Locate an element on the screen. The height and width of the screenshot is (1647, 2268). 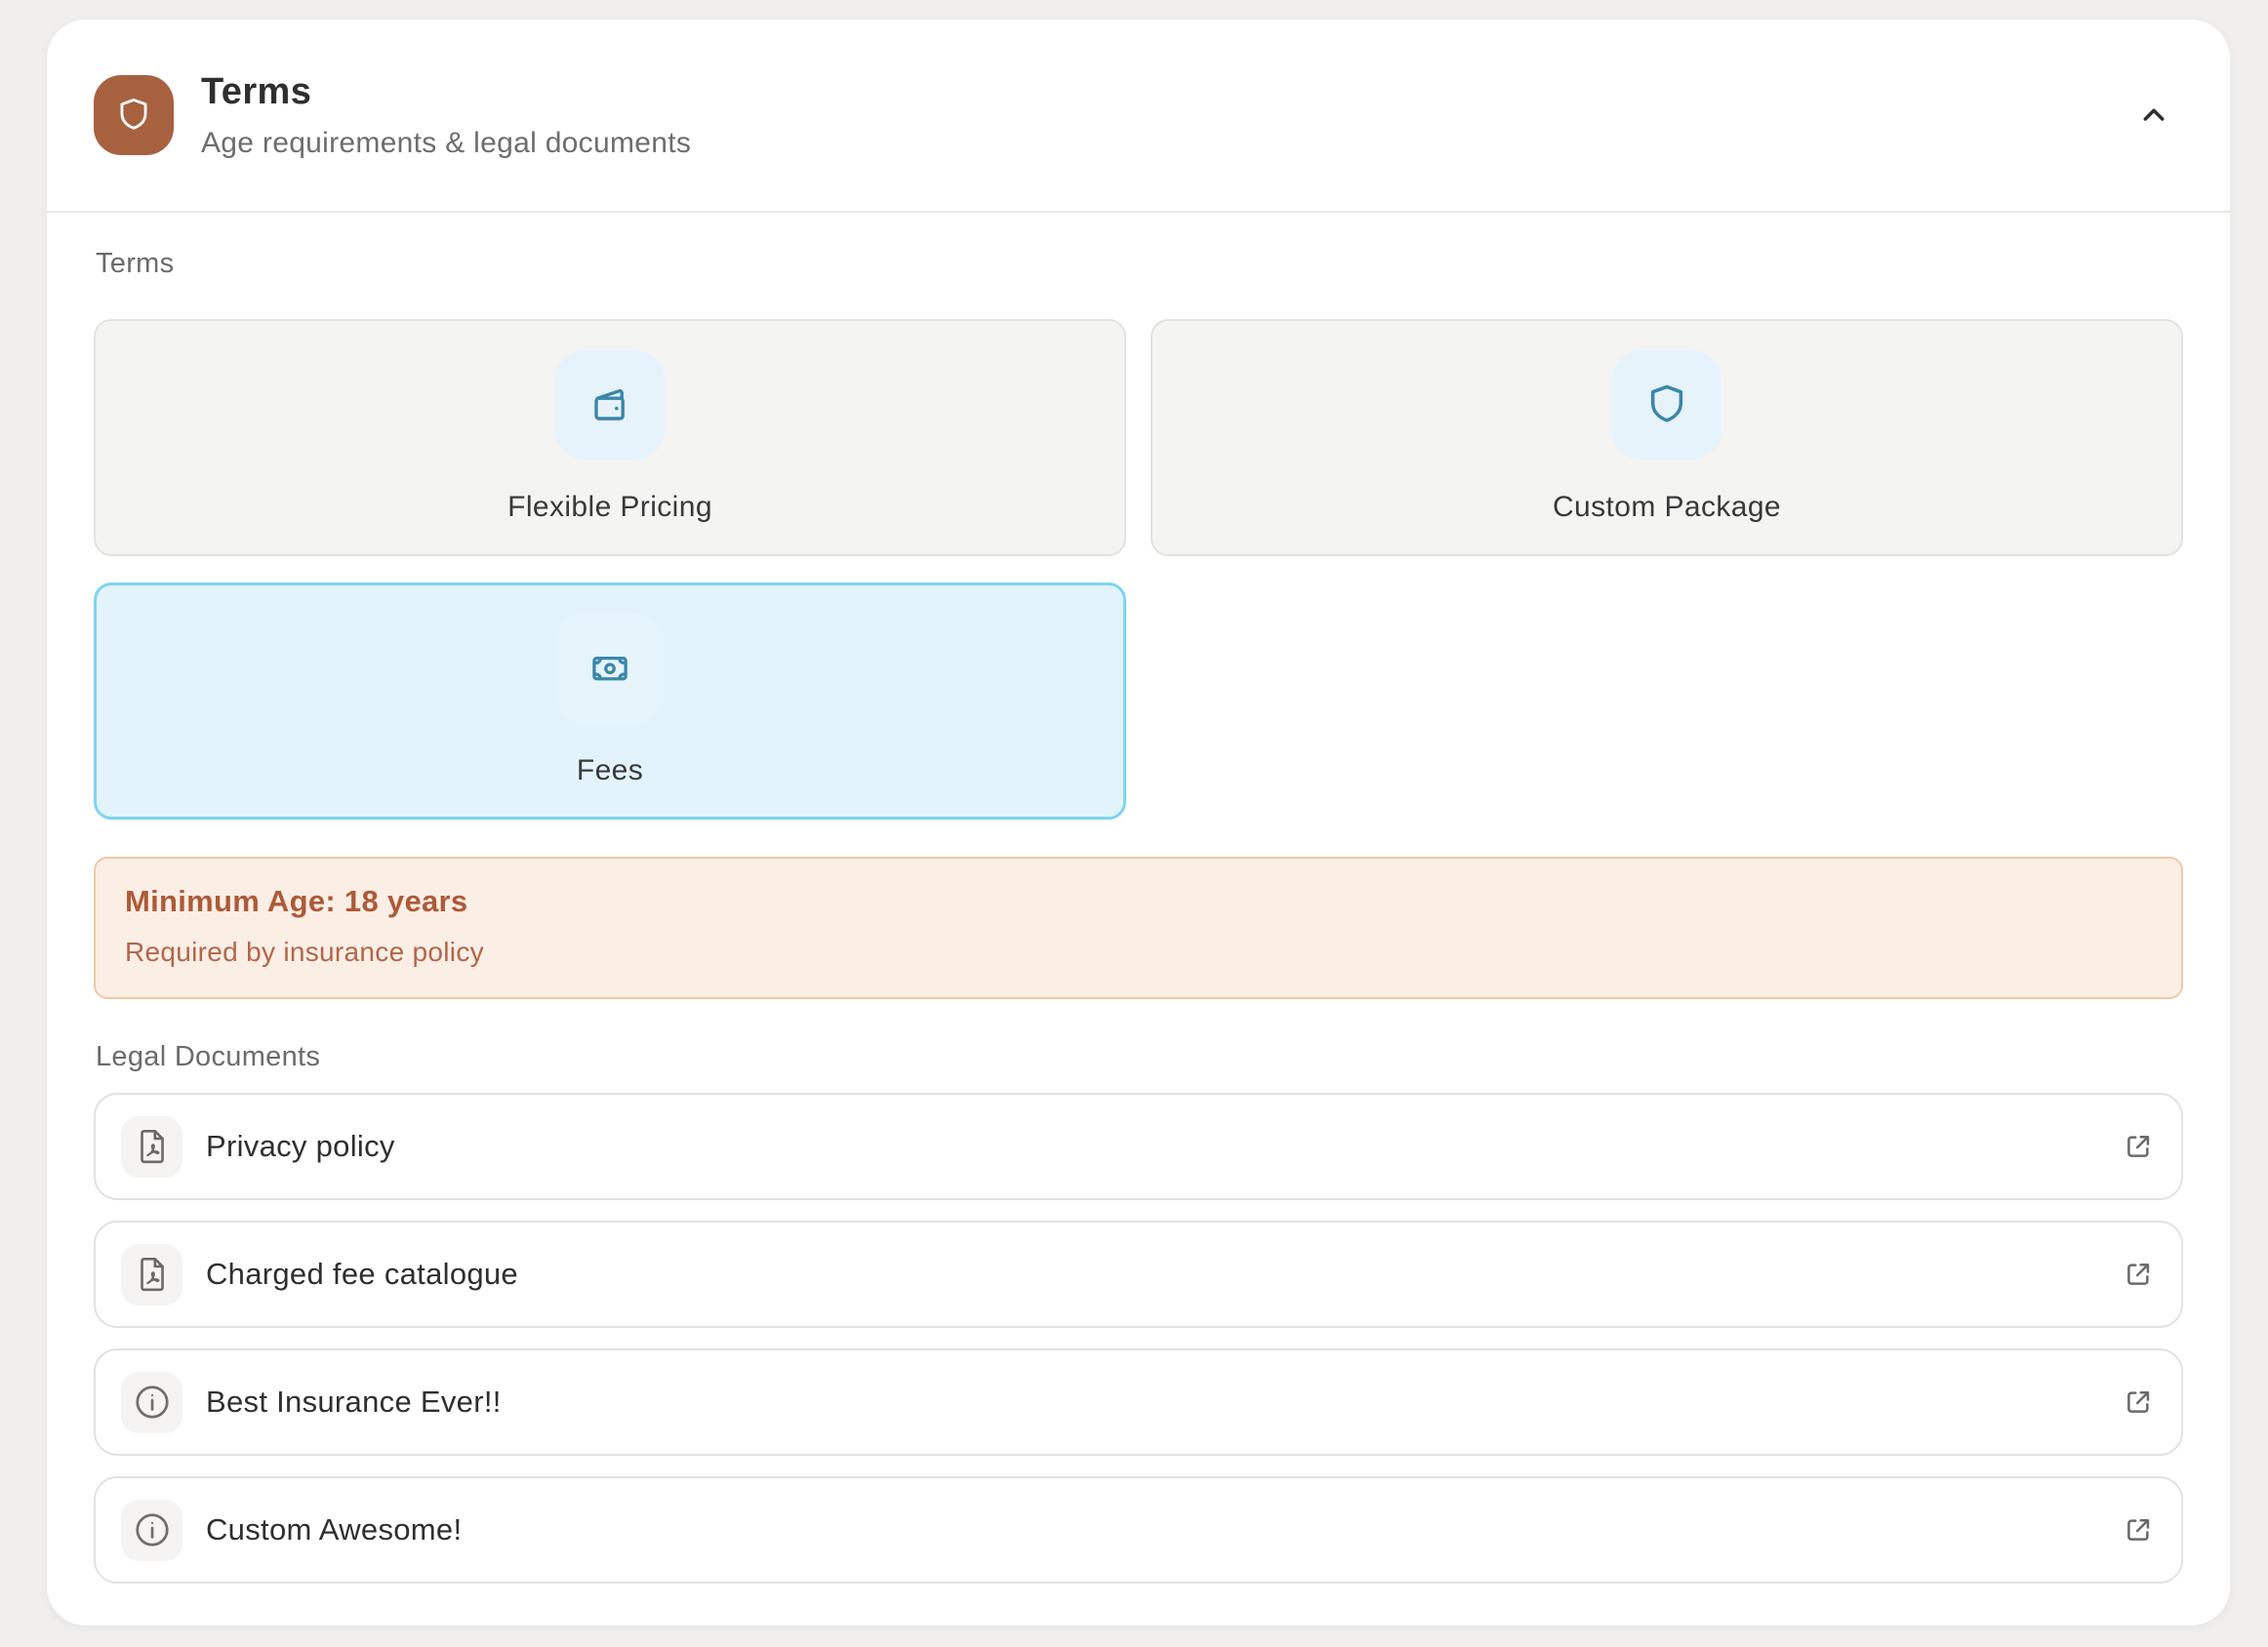
panel-header: Terms Age requirements & legal documents is located at coordinates (1139, 116).